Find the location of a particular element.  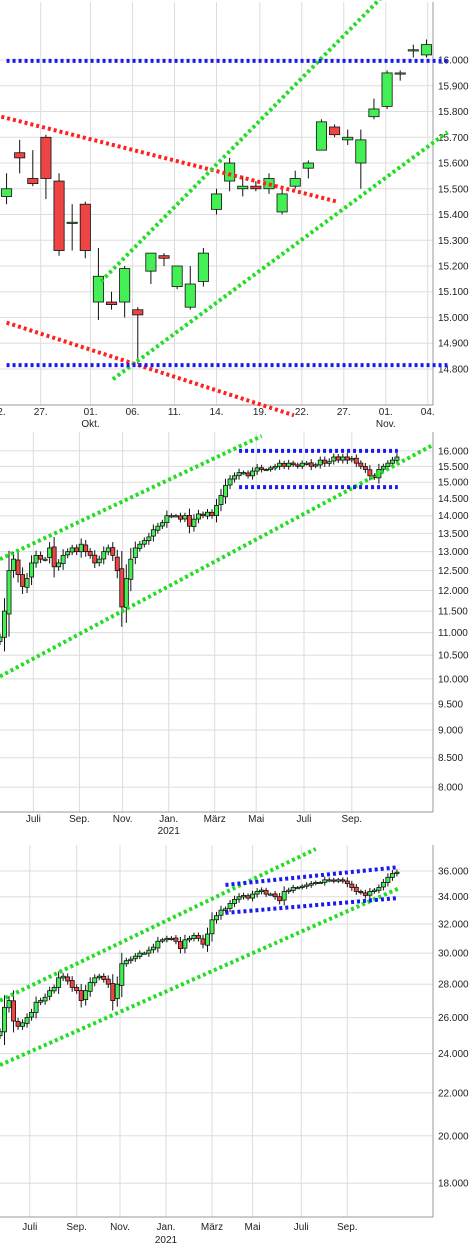

y-tick-label: 14.000 is located at coordinates (453, 516).